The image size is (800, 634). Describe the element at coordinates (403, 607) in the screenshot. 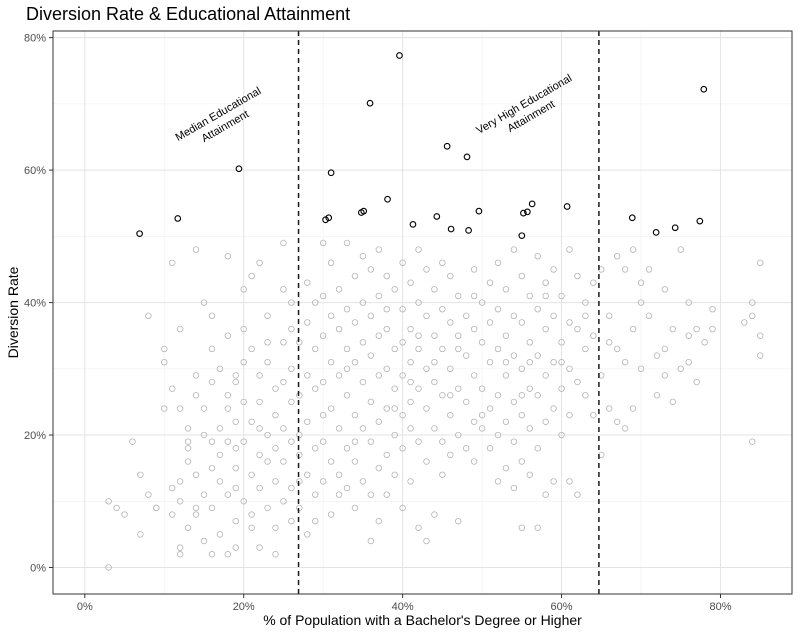

I see `x-tick-label: 40%` at that location.